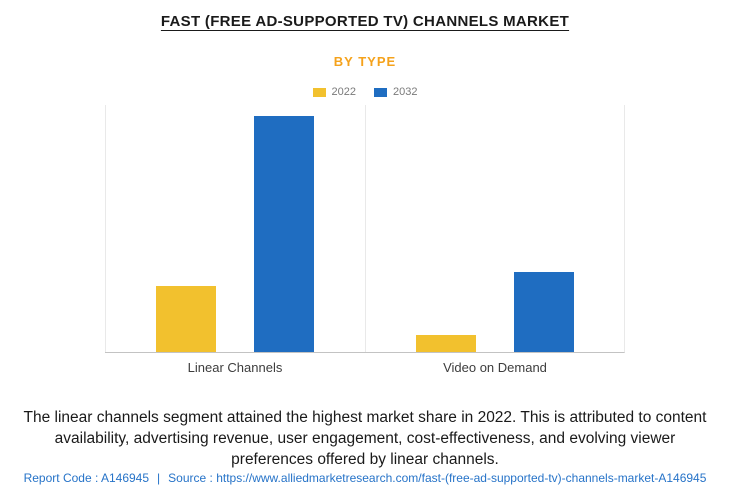 The height and width of the screenshot is (493, 730). Describe the element at coordinates (190, 478) in the screenshot. I see `source-label: Source :` at that location.